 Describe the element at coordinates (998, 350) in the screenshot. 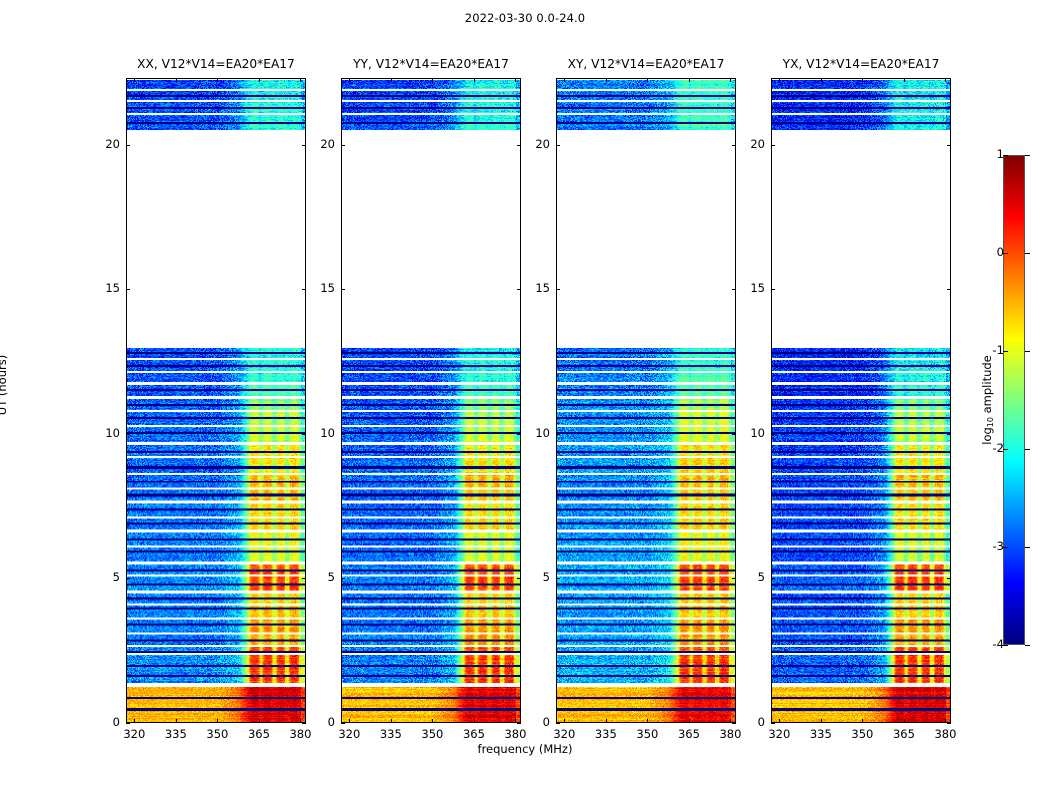

I see `colorbar-tick-label: -1` at that location.